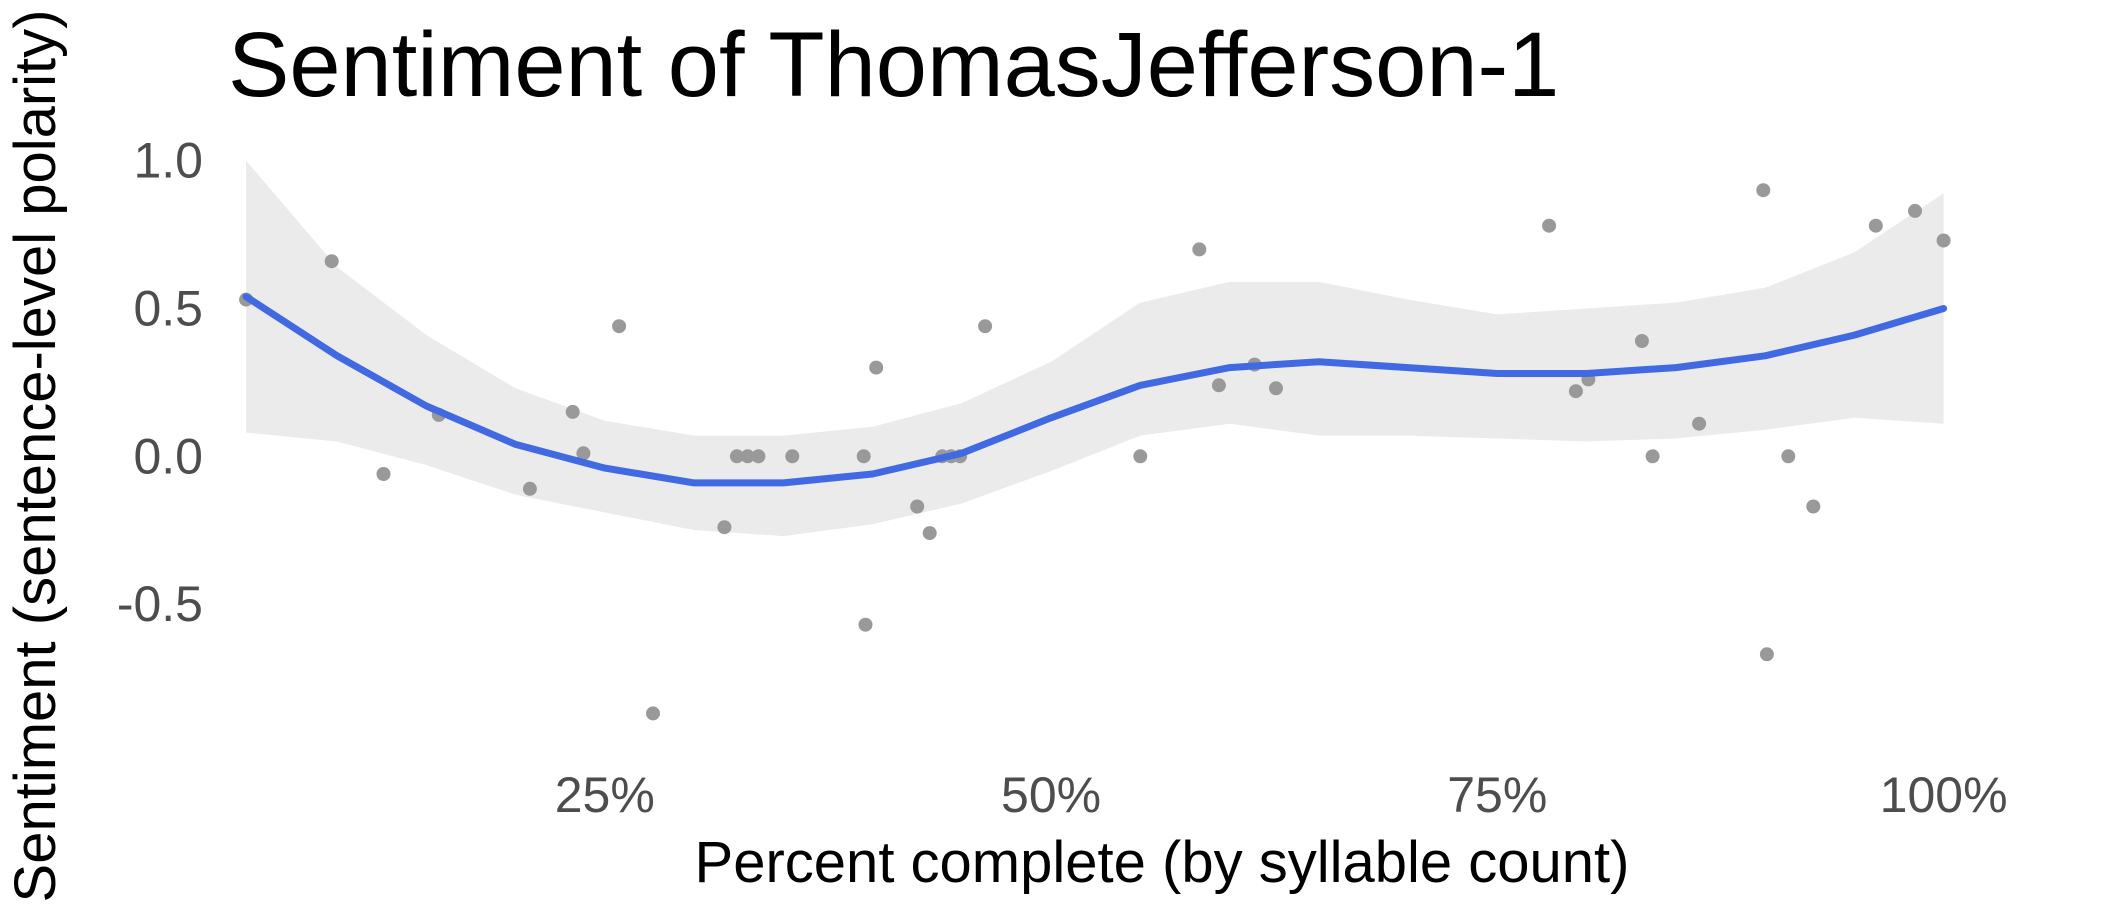 This screenshot has height=912, width=2115. Describe the element at coordinates (1497, 795) in the screenshot. I see `x-tick-label: 75%` at that location.